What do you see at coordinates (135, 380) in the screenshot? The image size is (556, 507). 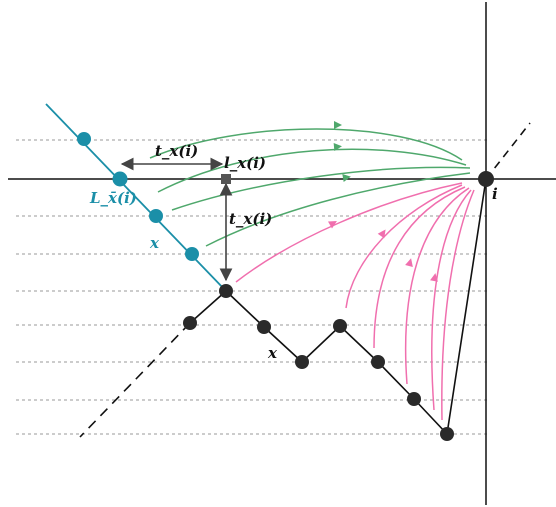 I see `dashed-extension-lower` at bounding box center [135, 380].